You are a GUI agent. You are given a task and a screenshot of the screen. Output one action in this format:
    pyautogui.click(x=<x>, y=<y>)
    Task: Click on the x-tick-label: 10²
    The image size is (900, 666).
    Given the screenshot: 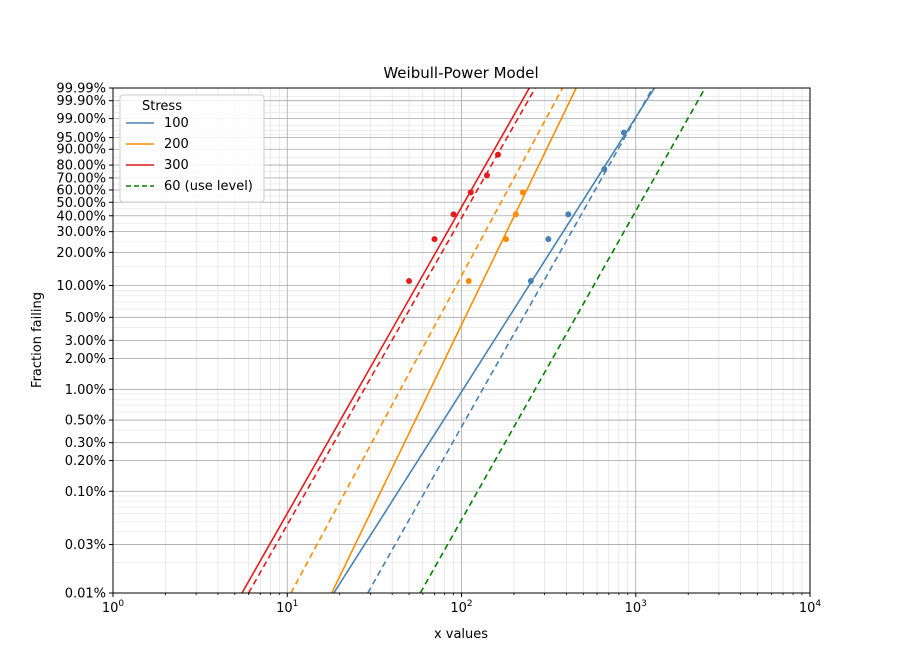 What is the action you would take?
    pyautogui.click(x=461, y=607)
    